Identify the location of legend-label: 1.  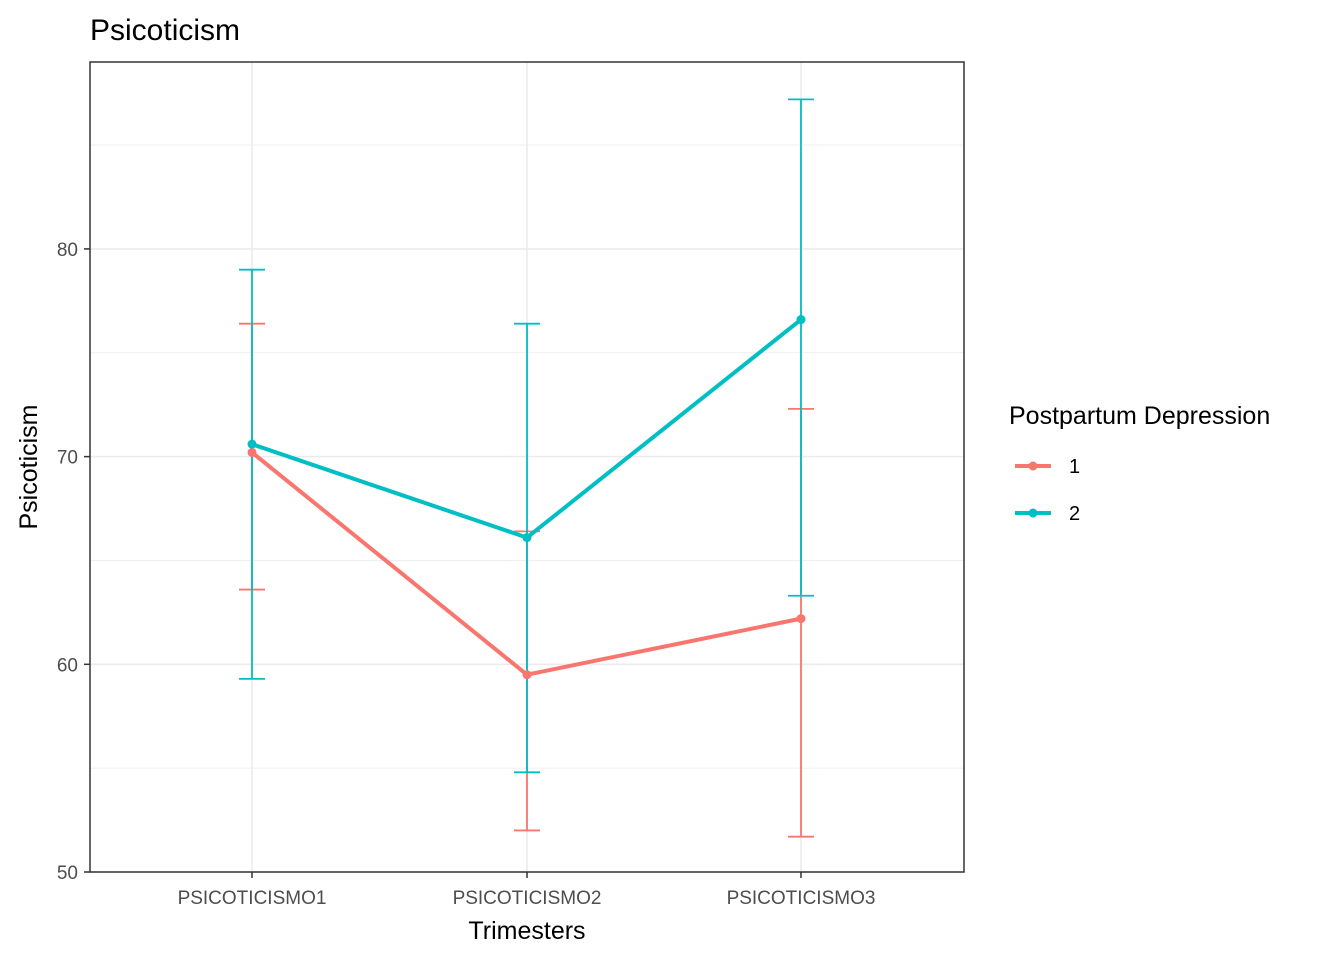
(1074, 467).